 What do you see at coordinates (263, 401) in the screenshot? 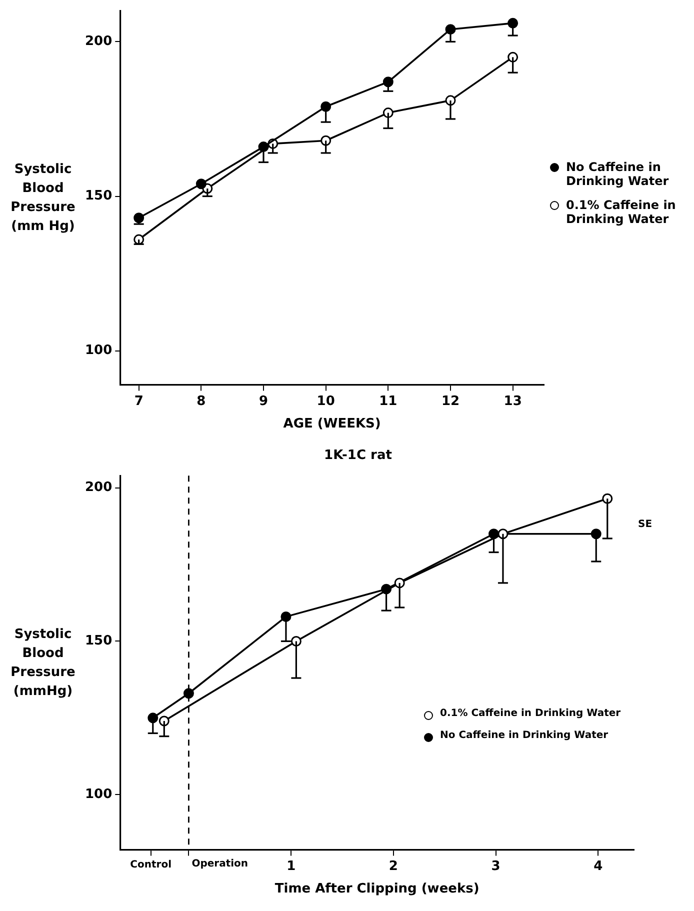
I see `x-tick-label: 9` at bounding box center [263, 401].